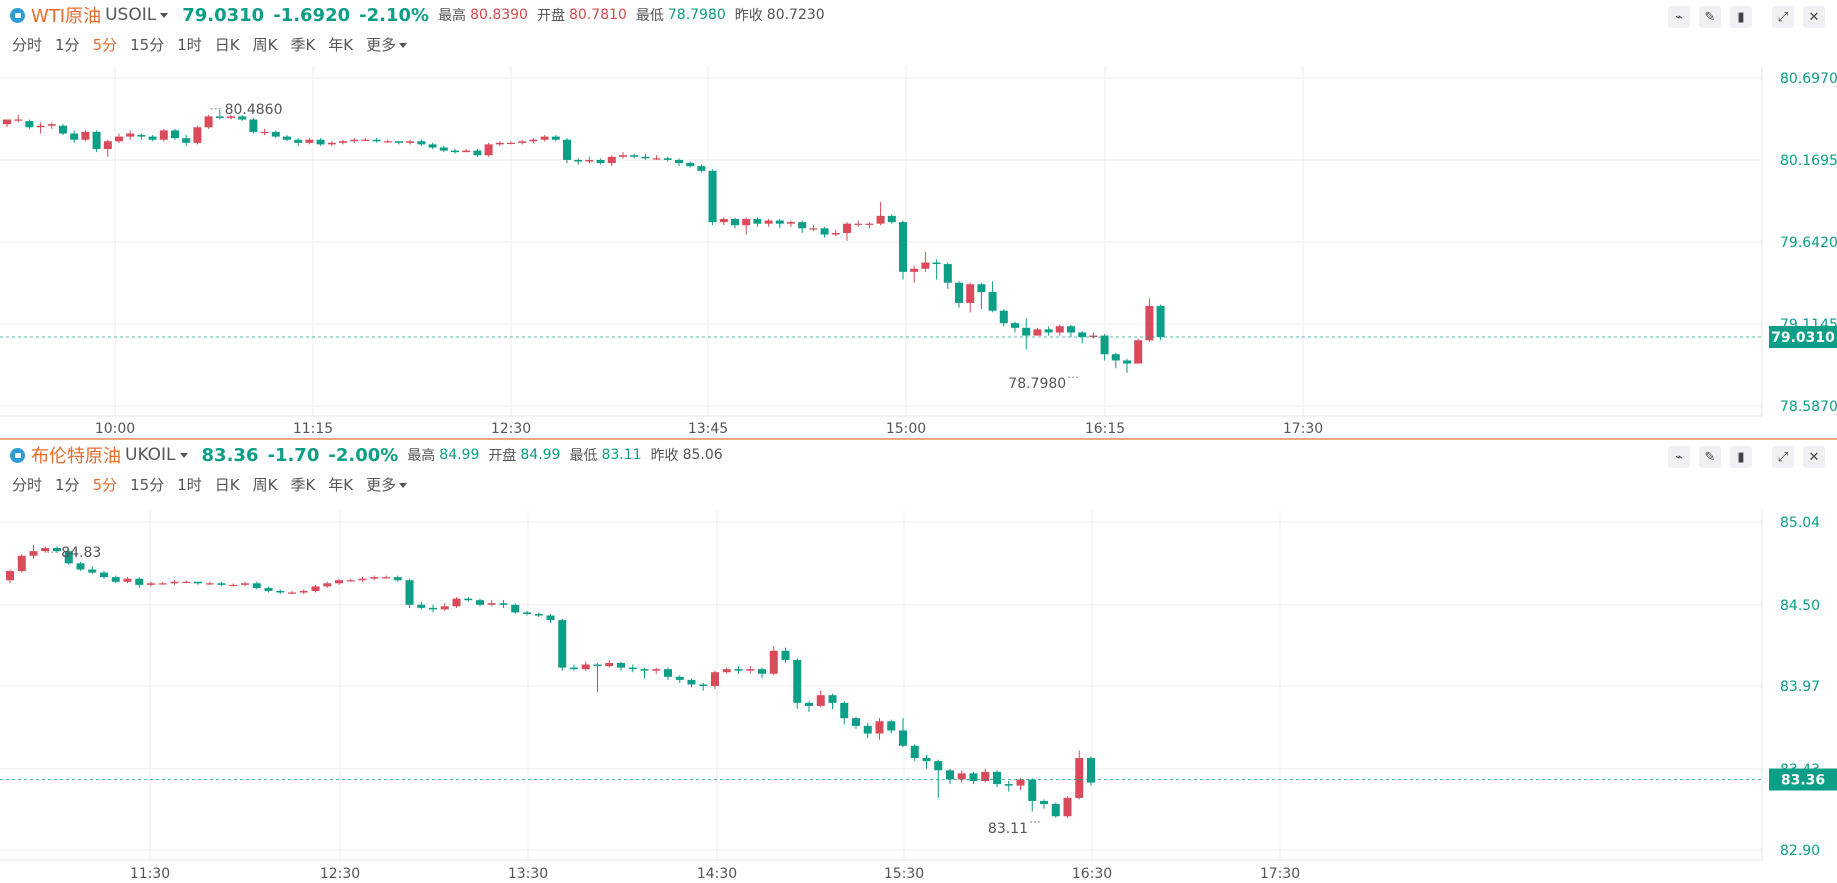 The width and height of the screenshot is (1837, 883). Describe the element at coordinates (81, 553) in the screenshot. I see `high-marker-label: 84.83` at that location.